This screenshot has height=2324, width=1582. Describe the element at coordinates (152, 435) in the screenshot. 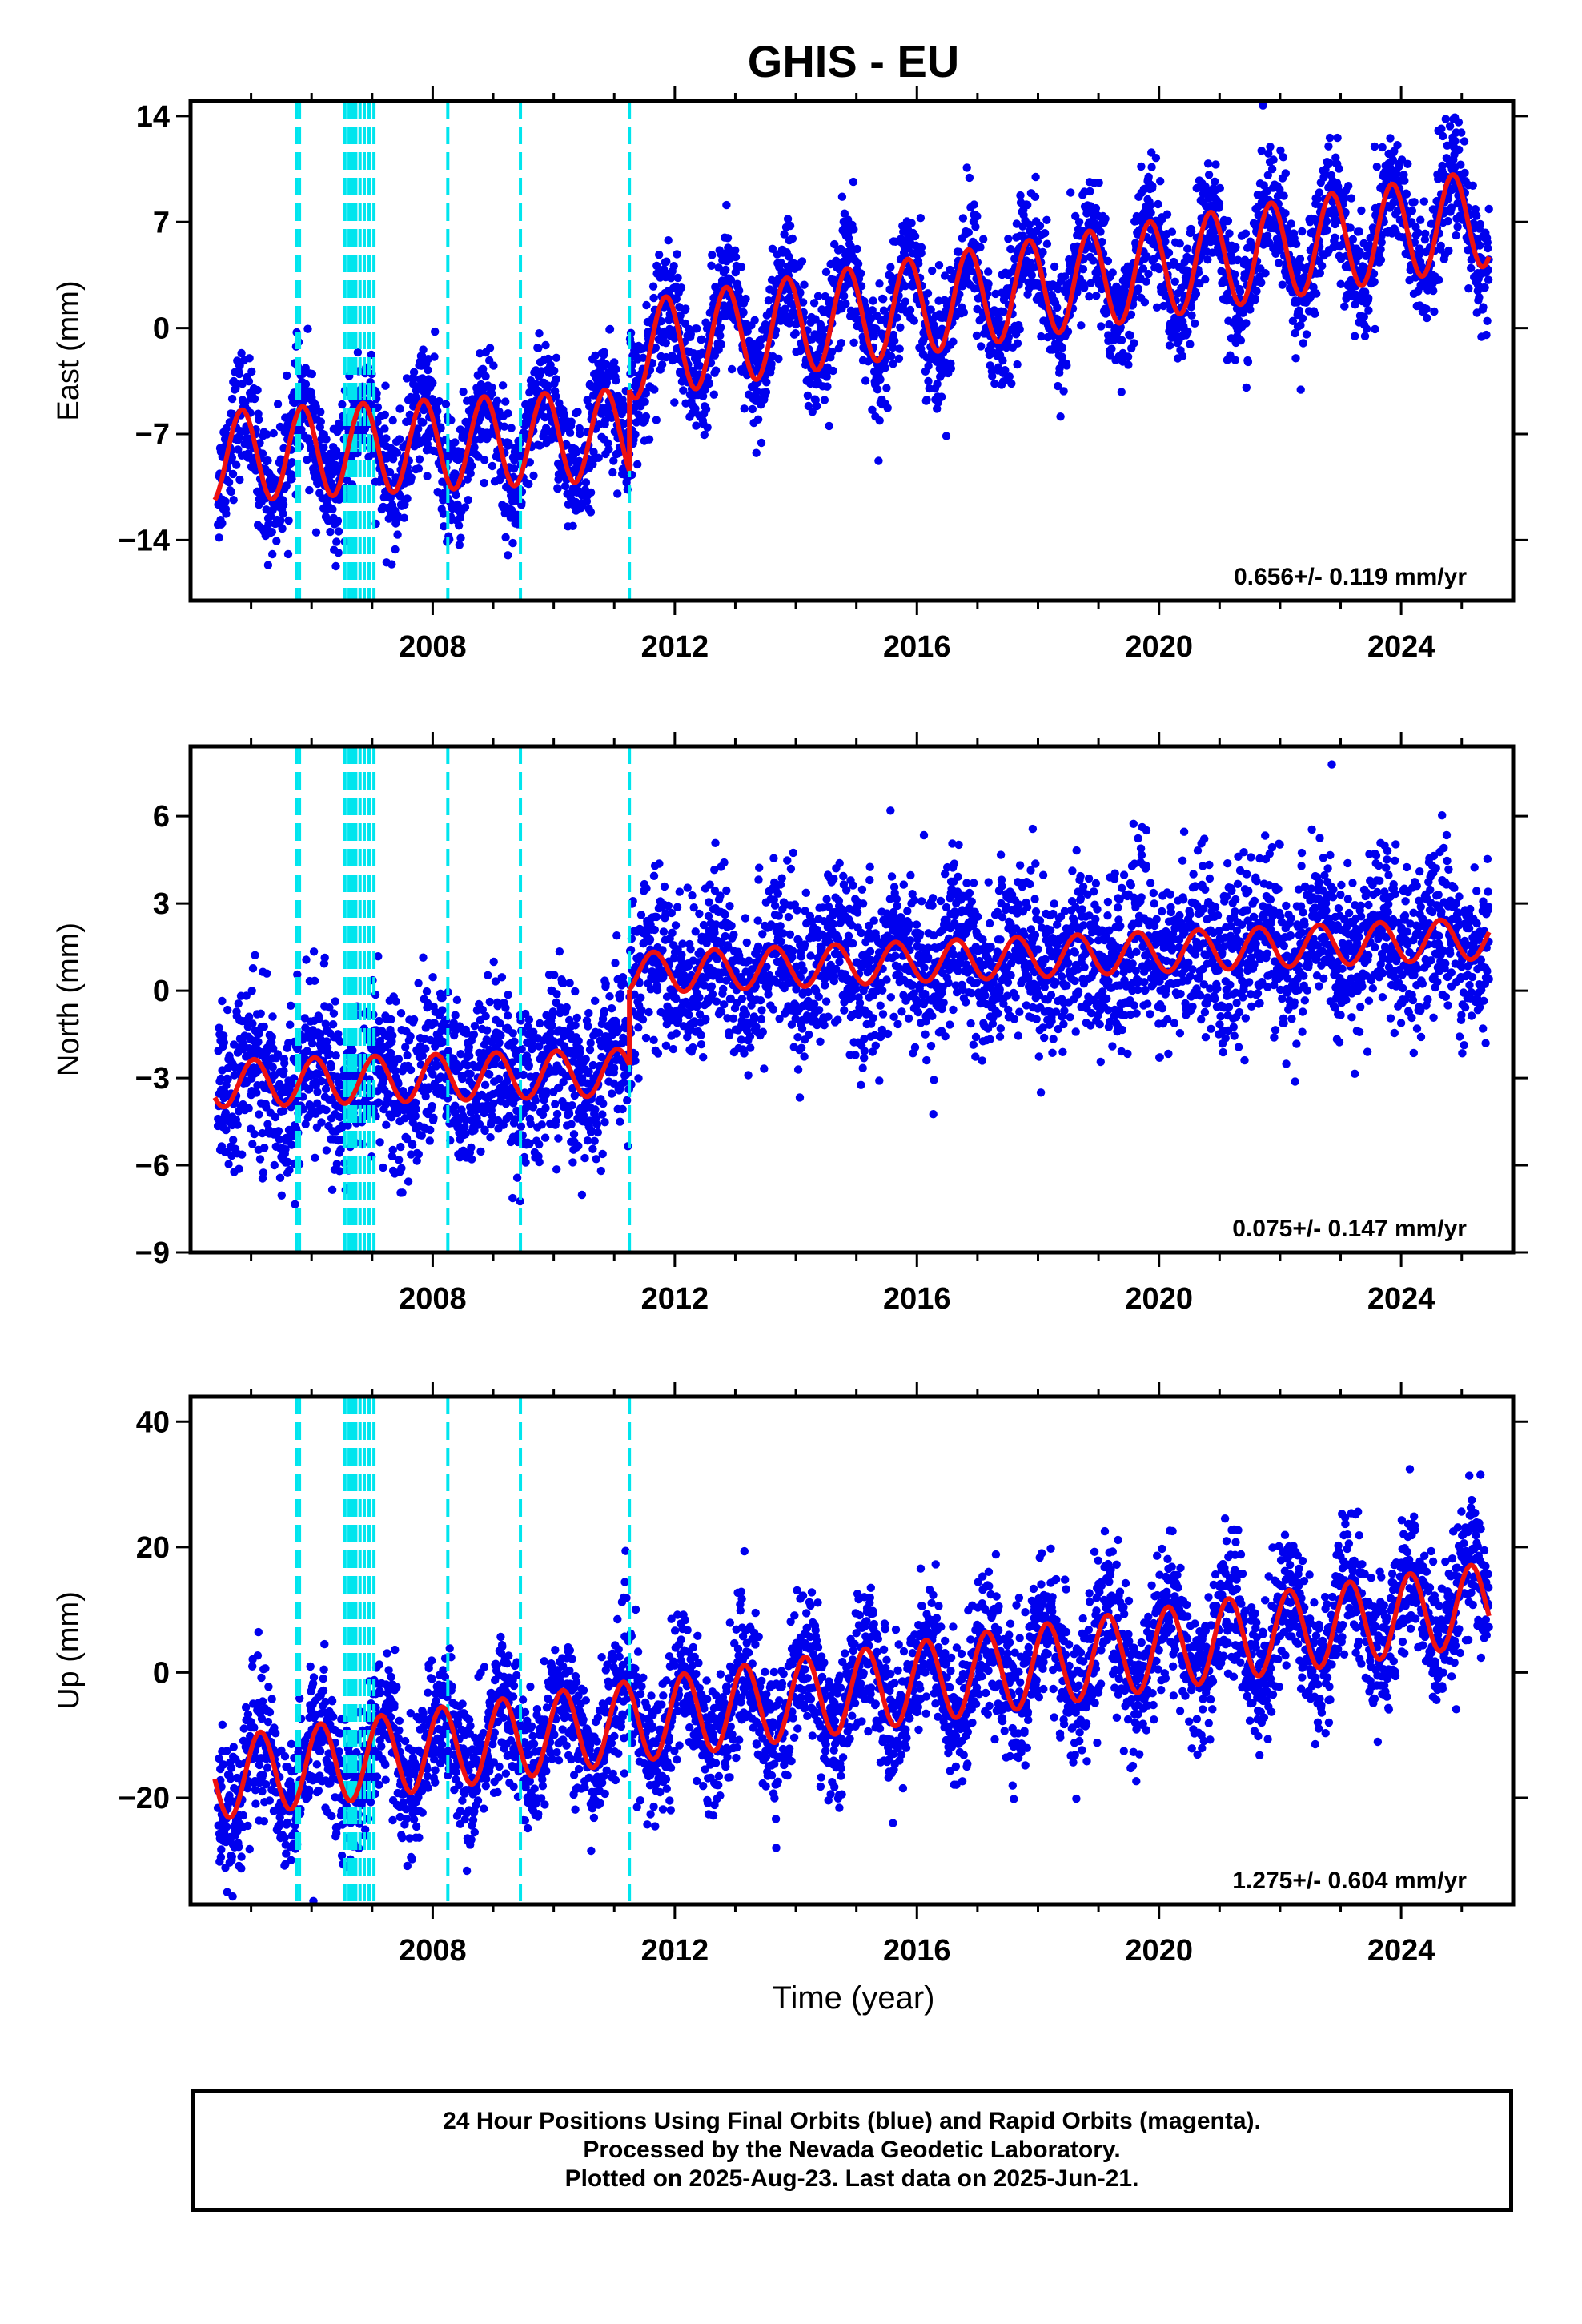

I see `east-ytick-label: −7` at that location.